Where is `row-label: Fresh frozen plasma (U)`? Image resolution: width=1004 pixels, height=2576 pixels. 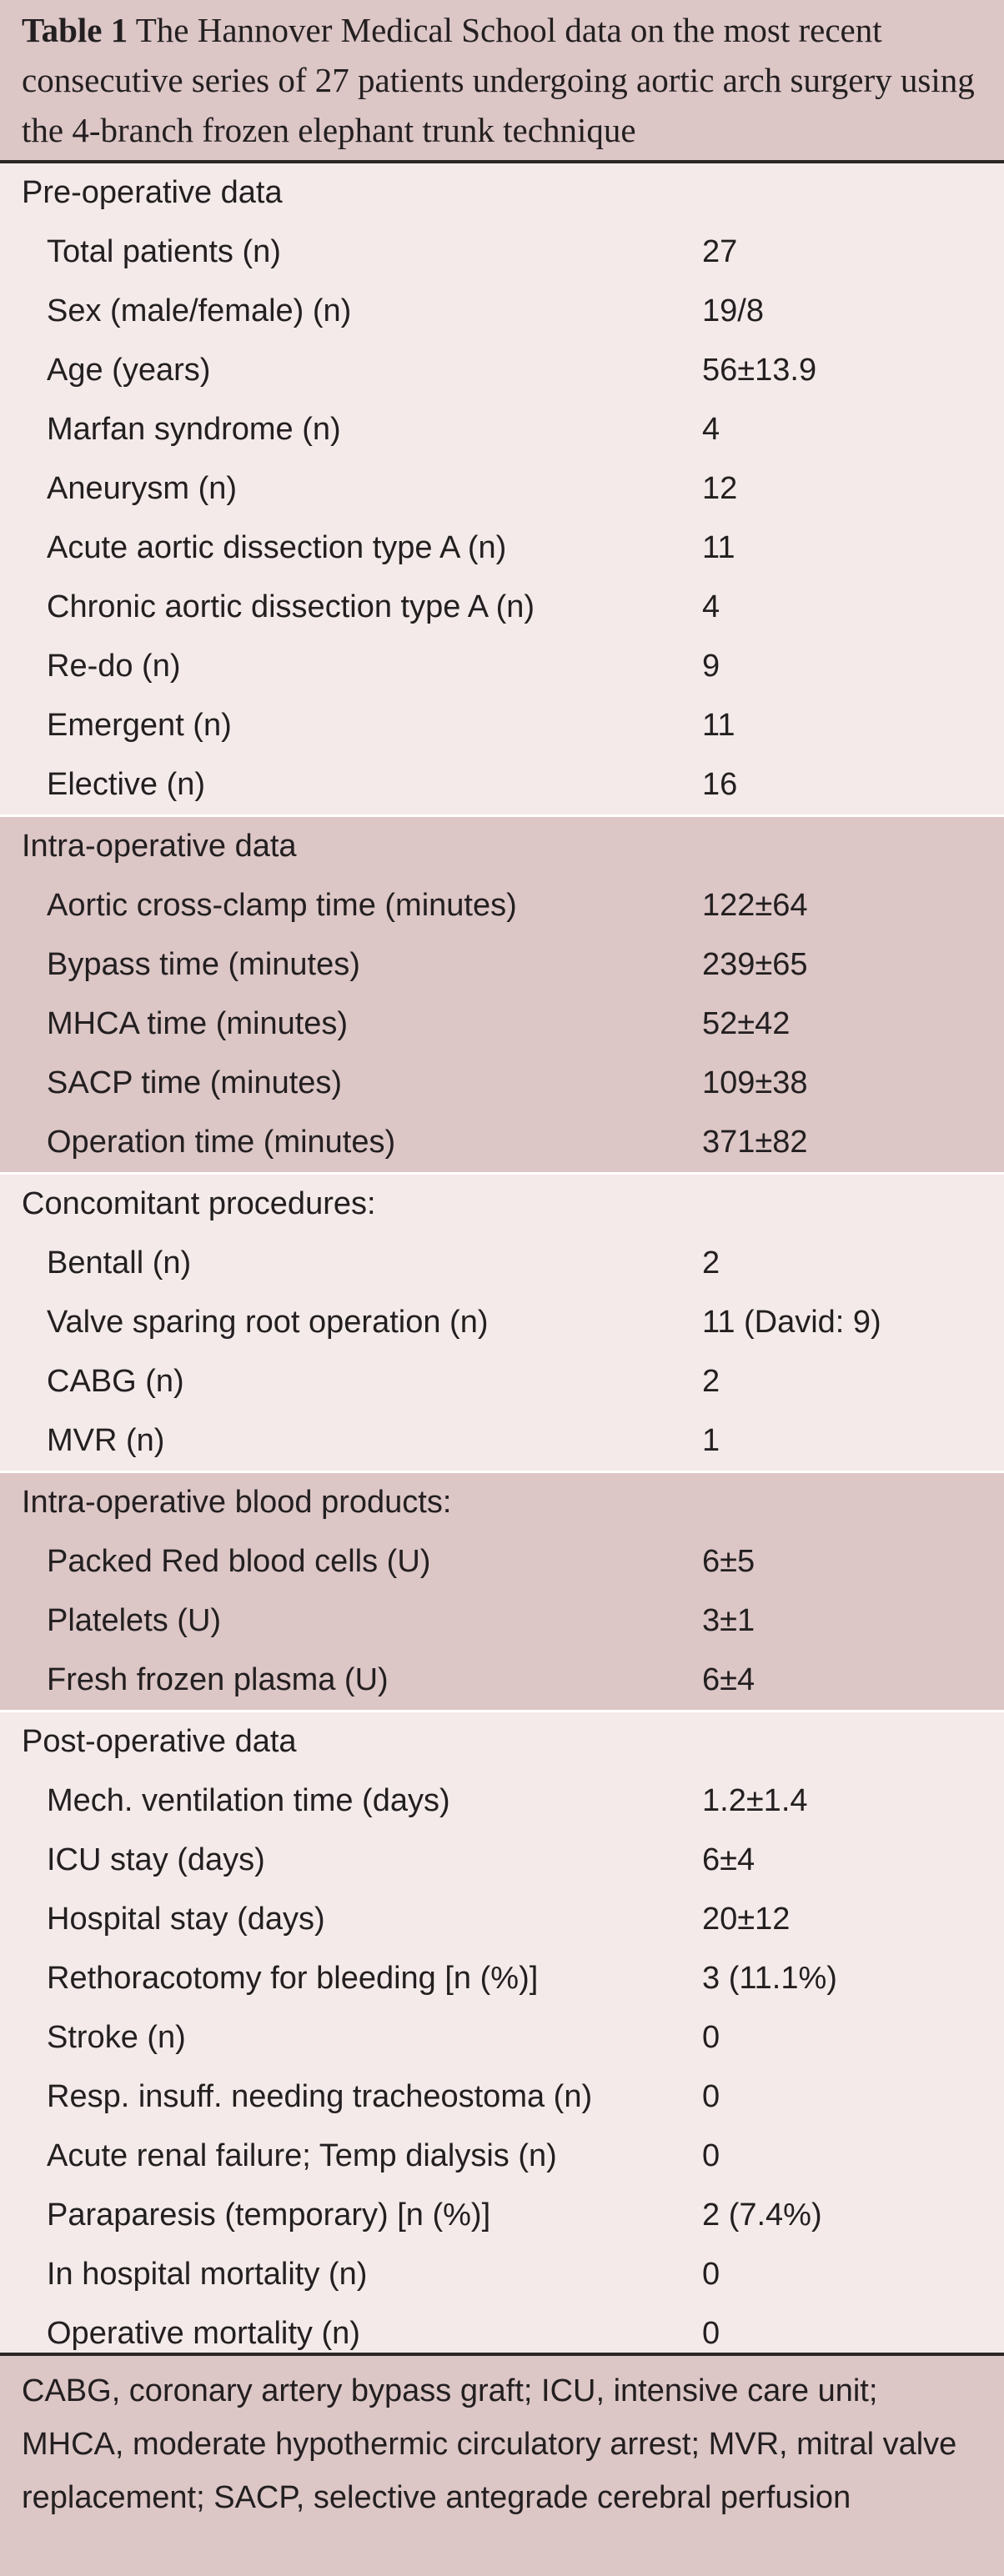 row-label: Fresh frozen plasma (U) is located at coordinates (218, 1679).